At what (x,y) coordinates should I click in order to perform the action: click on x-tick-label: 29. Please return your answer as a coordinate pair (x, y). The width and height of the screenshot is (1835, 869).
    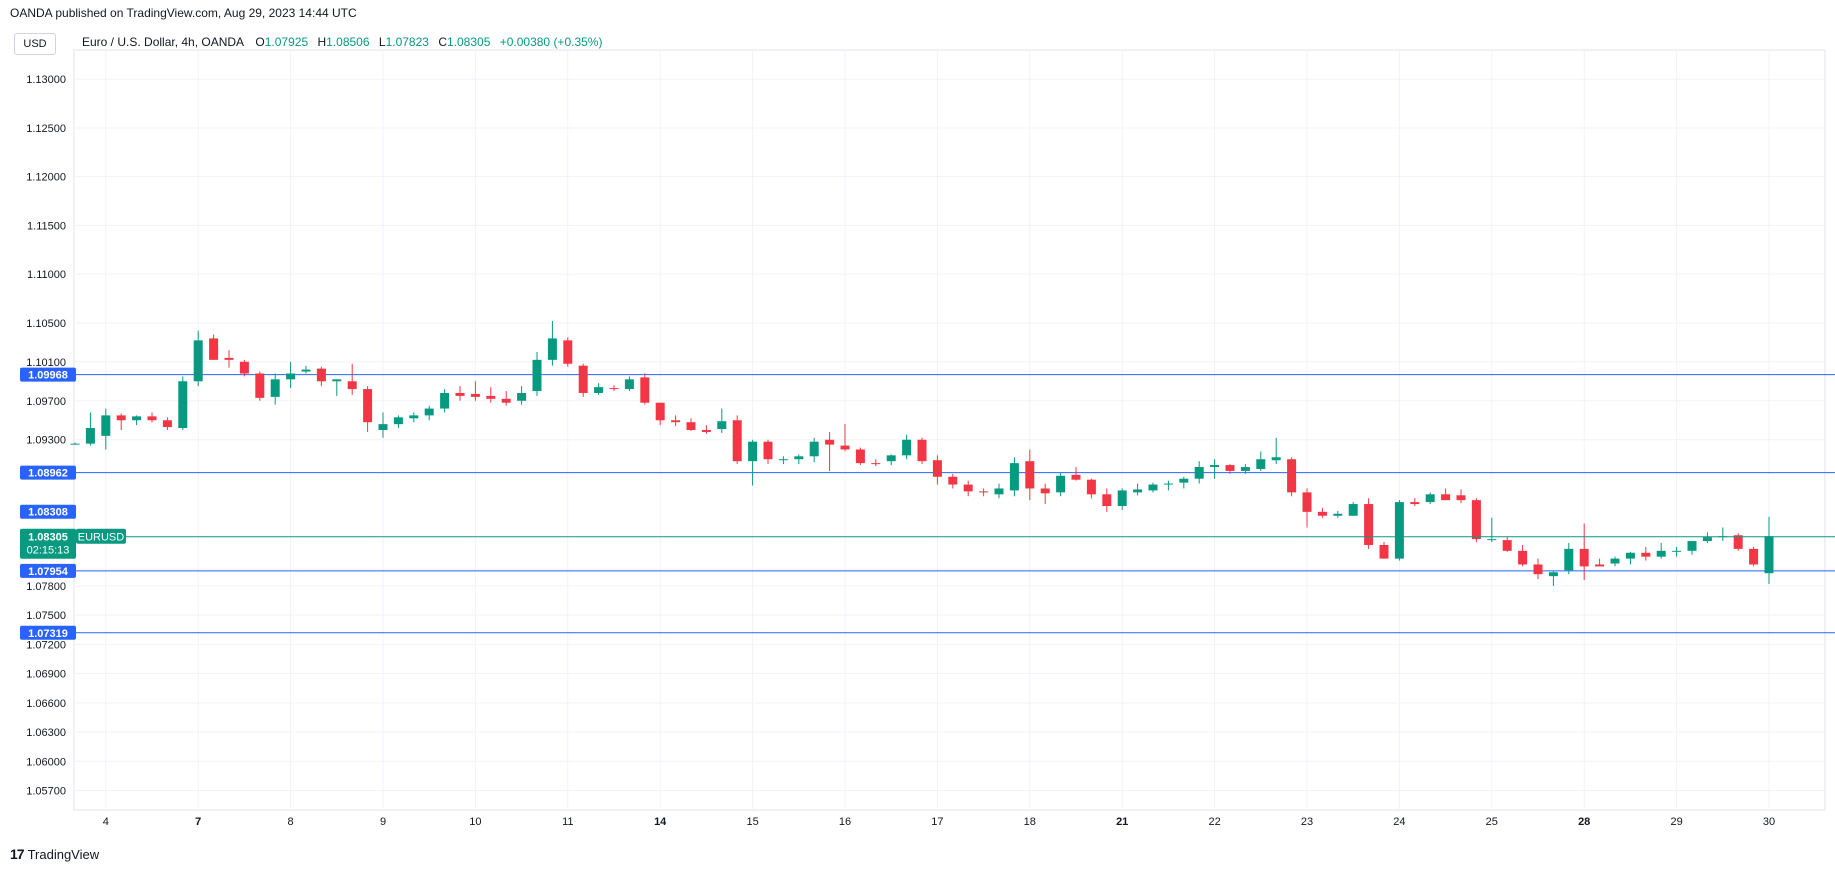
    Looking at the image, I should click on (1676, 822).